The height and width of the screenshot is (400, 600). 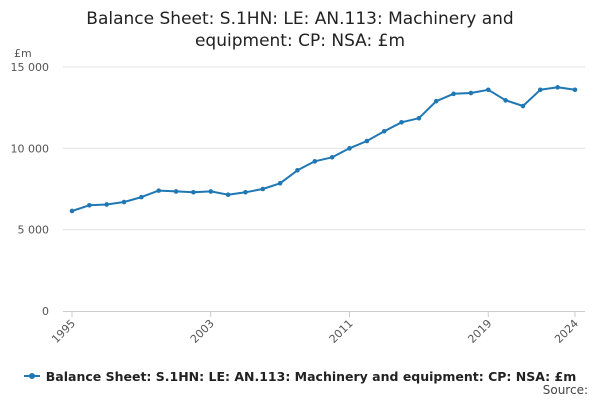 I want to click on source-label: Source:, so click(x=565, y=390).